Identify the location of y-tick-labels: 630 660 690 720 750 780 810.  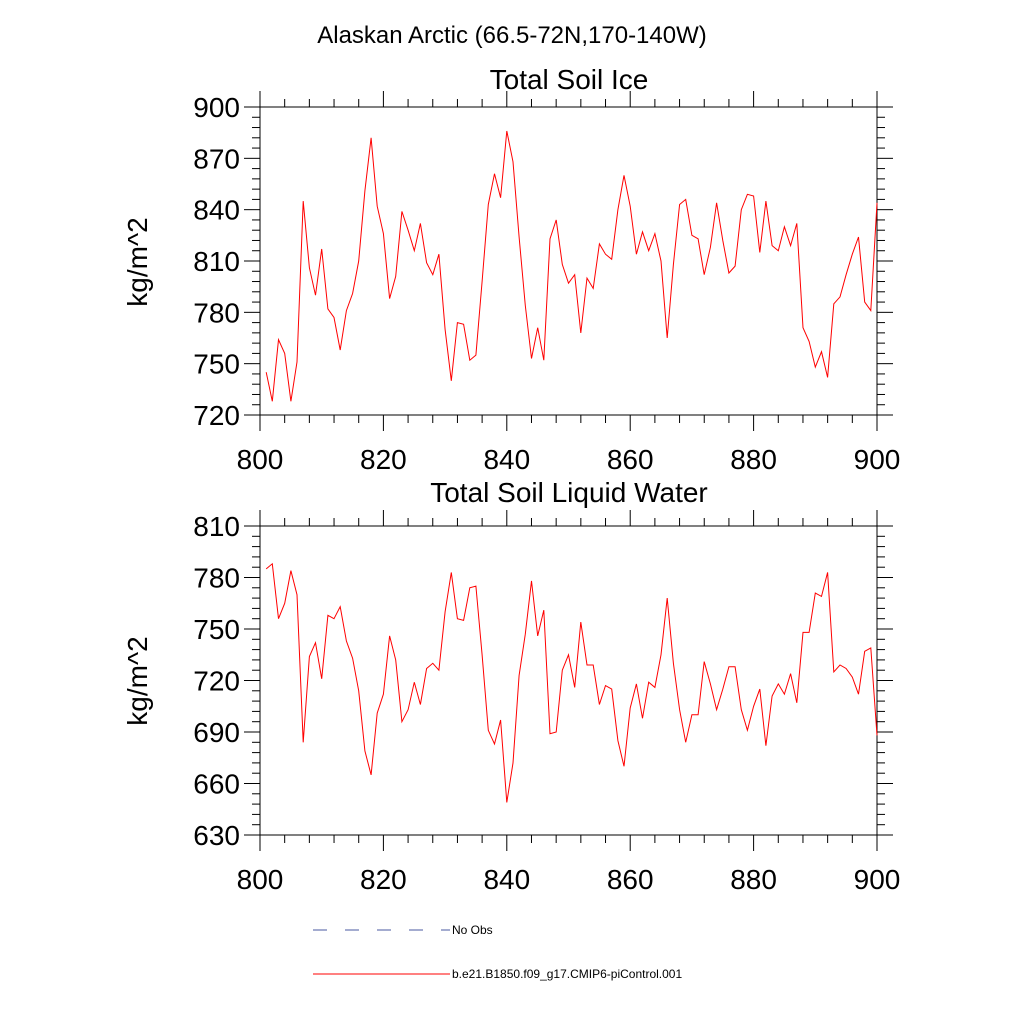
(216, 681).